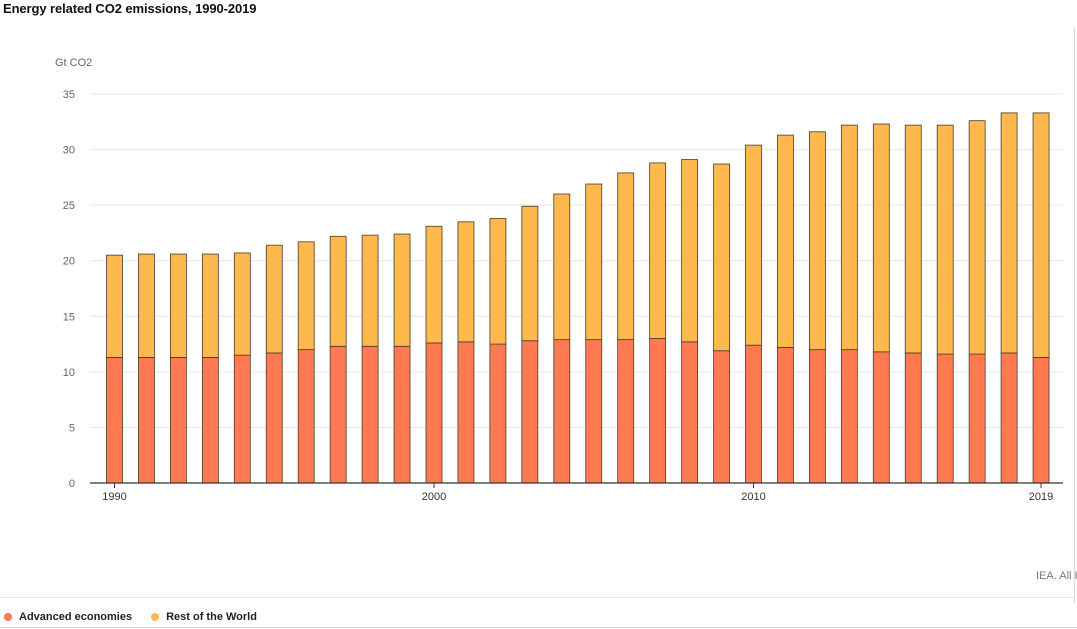 The width and height of the screenshot is (1077, 629). Describe the element at coordinates (155, 617) in the screenshot. I see `legend-swatch-rest-of-the-world` at that location.